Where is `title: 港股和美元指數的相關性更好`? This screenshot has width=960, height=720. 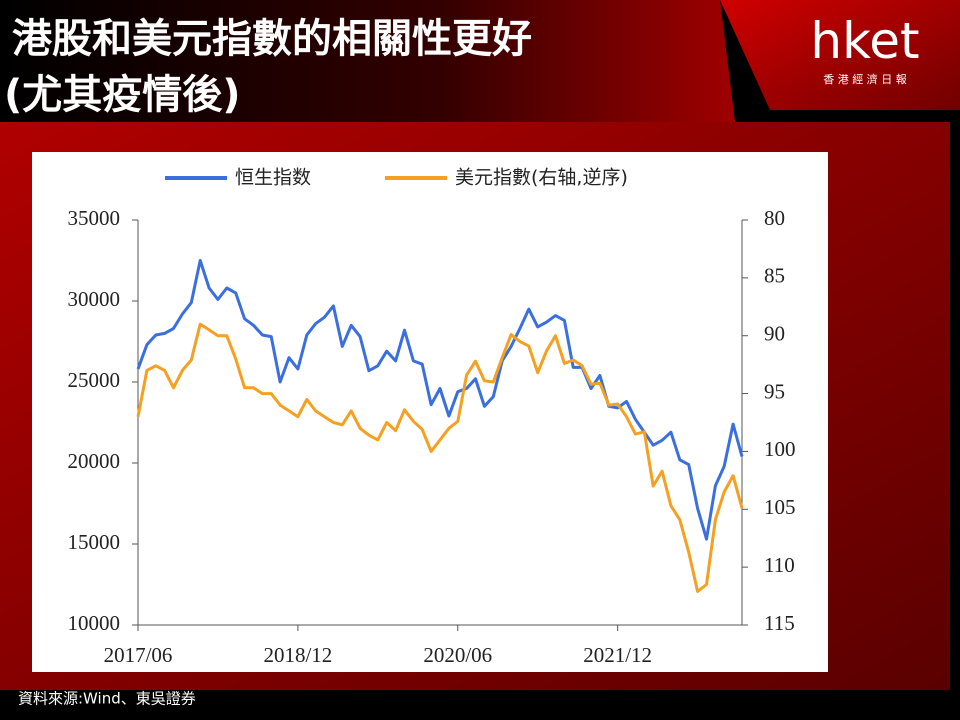
title: 港股和美元指數的相關性更好 is located at coordinates (272, 39).